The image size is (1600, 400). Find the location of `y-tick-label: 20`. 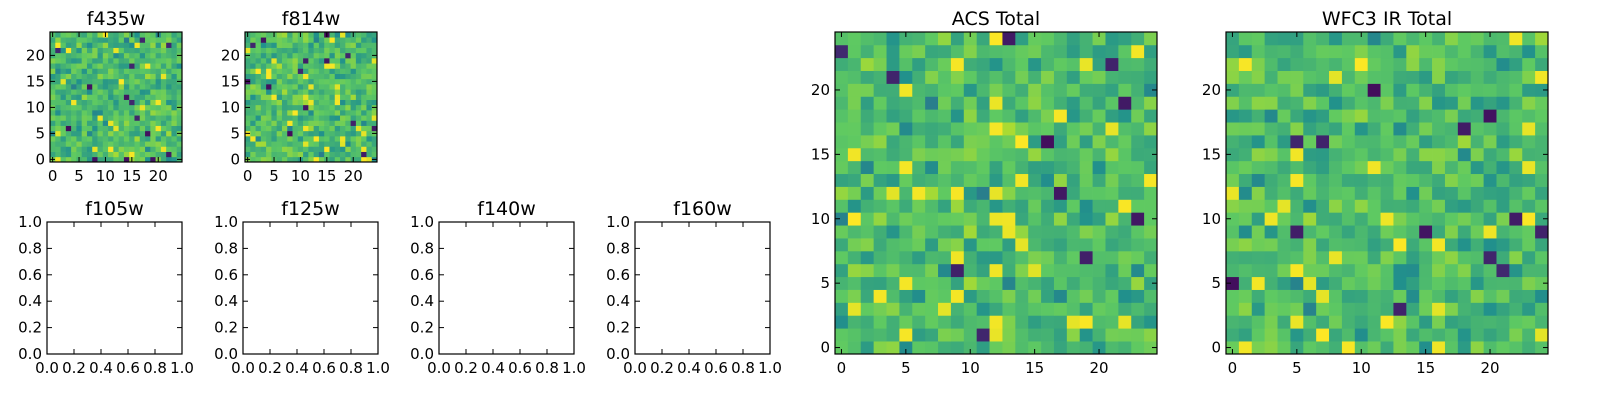

y-tick-label: 20 is located at coordinates (1211, 90).